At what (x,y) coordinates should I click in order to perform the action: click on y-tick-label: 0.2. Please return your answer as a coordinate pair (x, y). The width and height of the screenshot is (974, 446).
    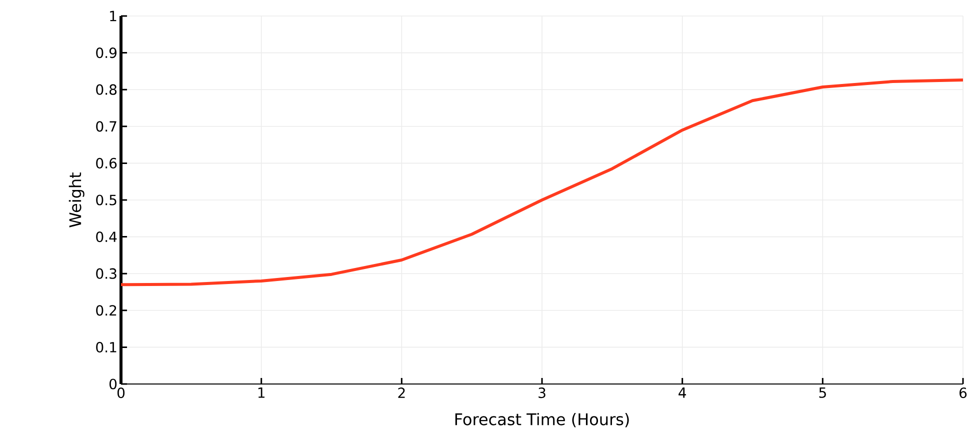
    Looking at the image, I should click on (106, 310).